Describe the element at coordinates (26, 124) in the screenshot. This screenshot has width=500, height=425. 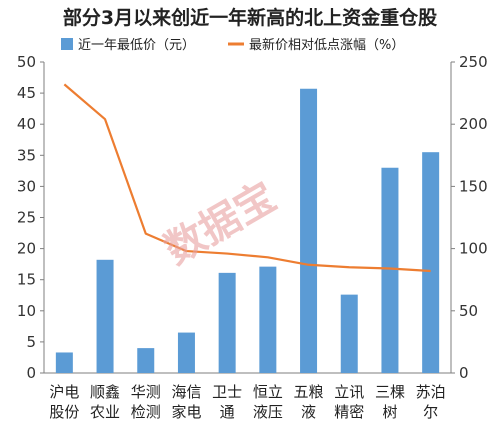
I see `y-left-tick-label: 40` at that location.